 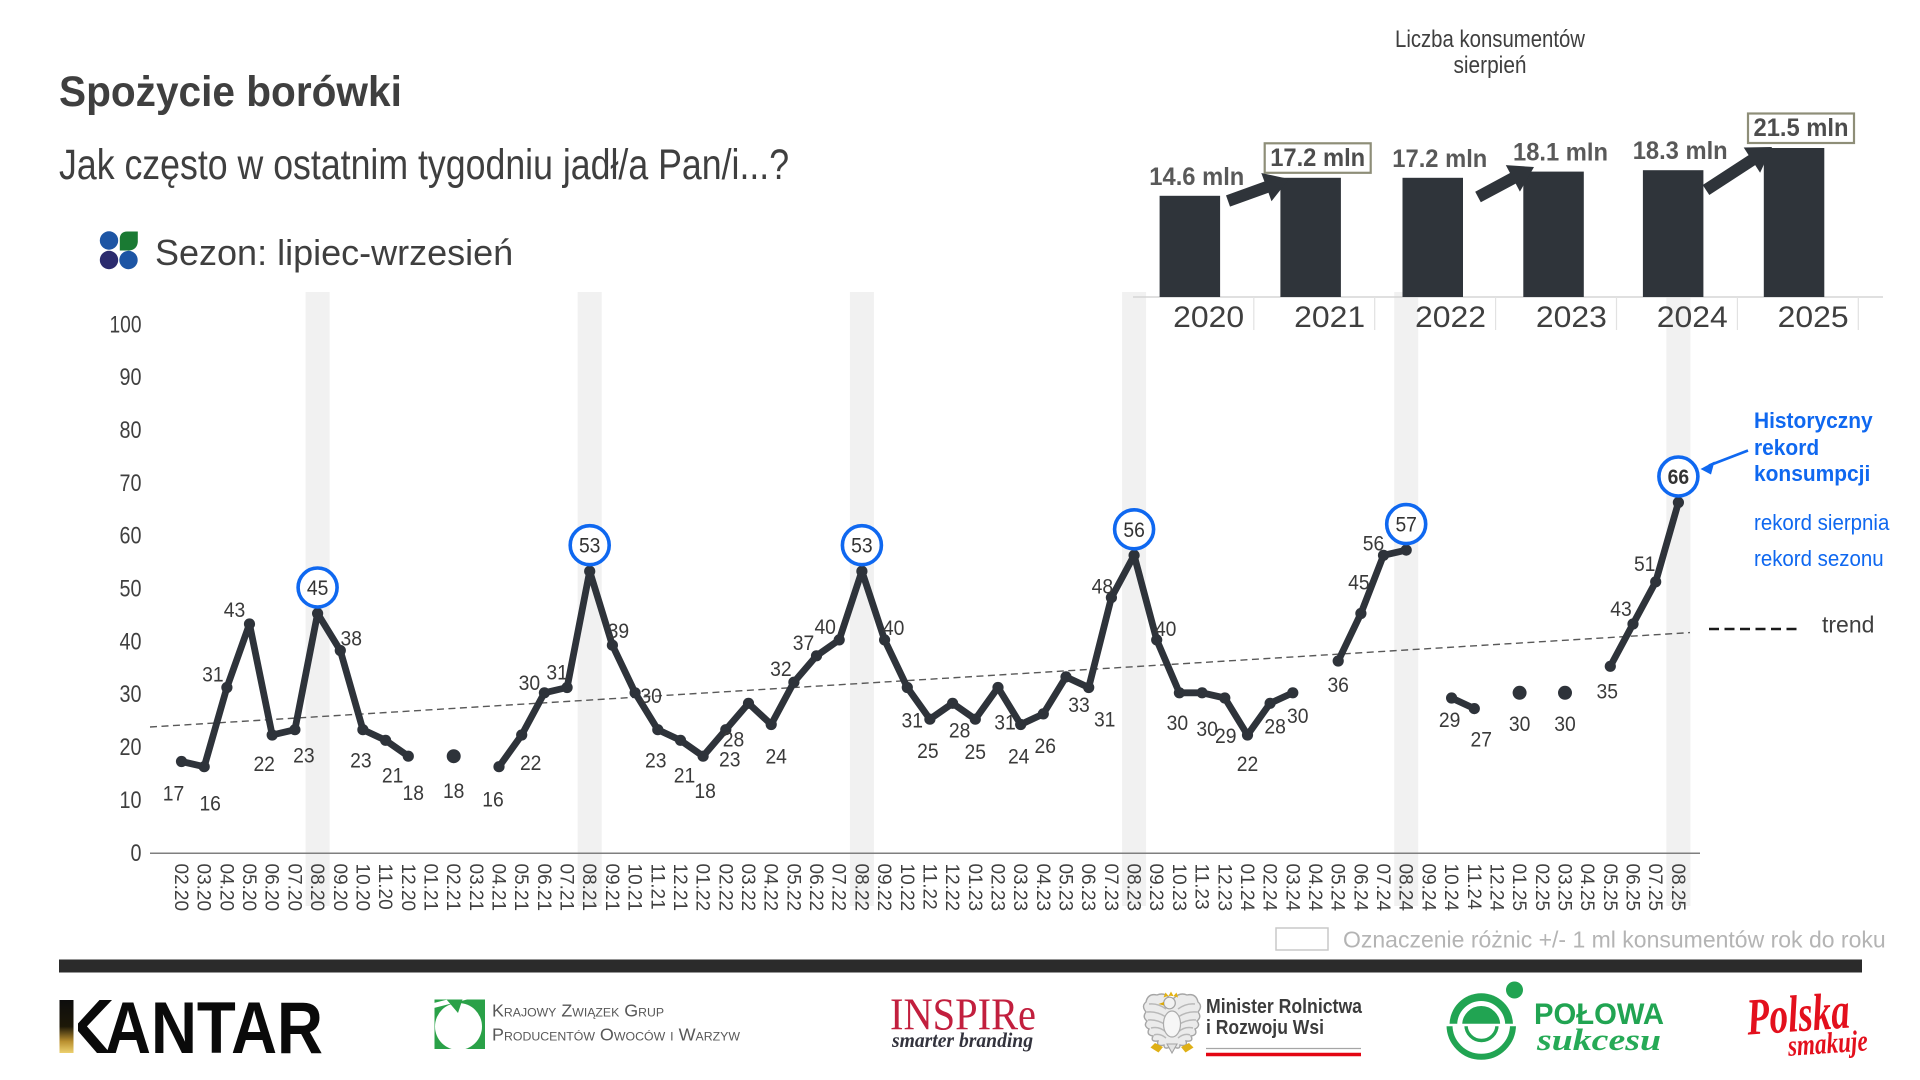 What do you see at coordinates (210, 804) in the screenshot?
I see `svg-text: 16` at bounding box center [210, 804].